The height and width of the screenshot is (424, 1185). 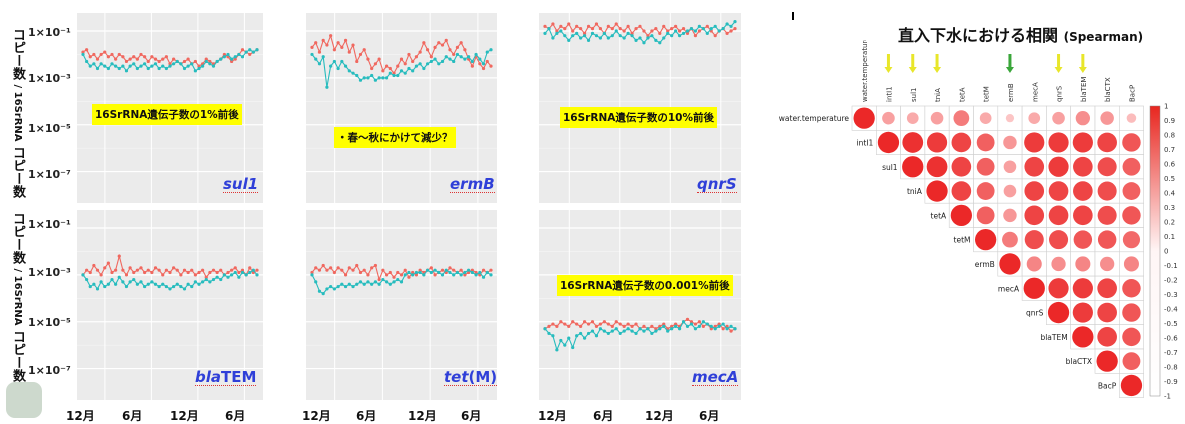 What do you see at coordinates (49, 370) in the screenshot?
I see `ytick-bot-4: 1×10⁻⁷` at bounding box center [49, 370].